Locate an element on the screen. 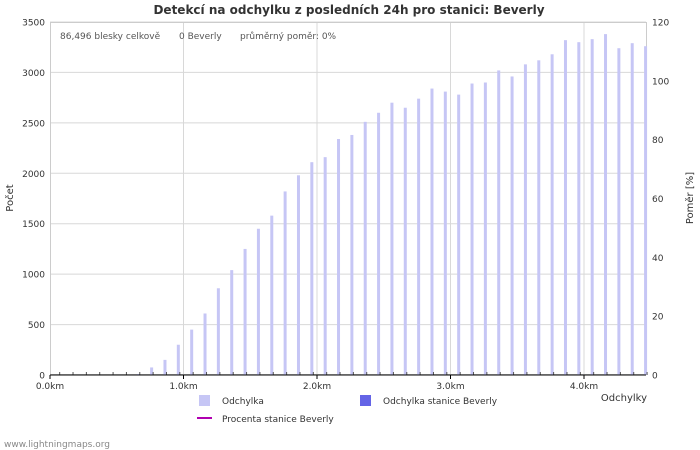 The image size is (700, 450). y-right-tick-label: 100 is located at coordinates (660, 82).